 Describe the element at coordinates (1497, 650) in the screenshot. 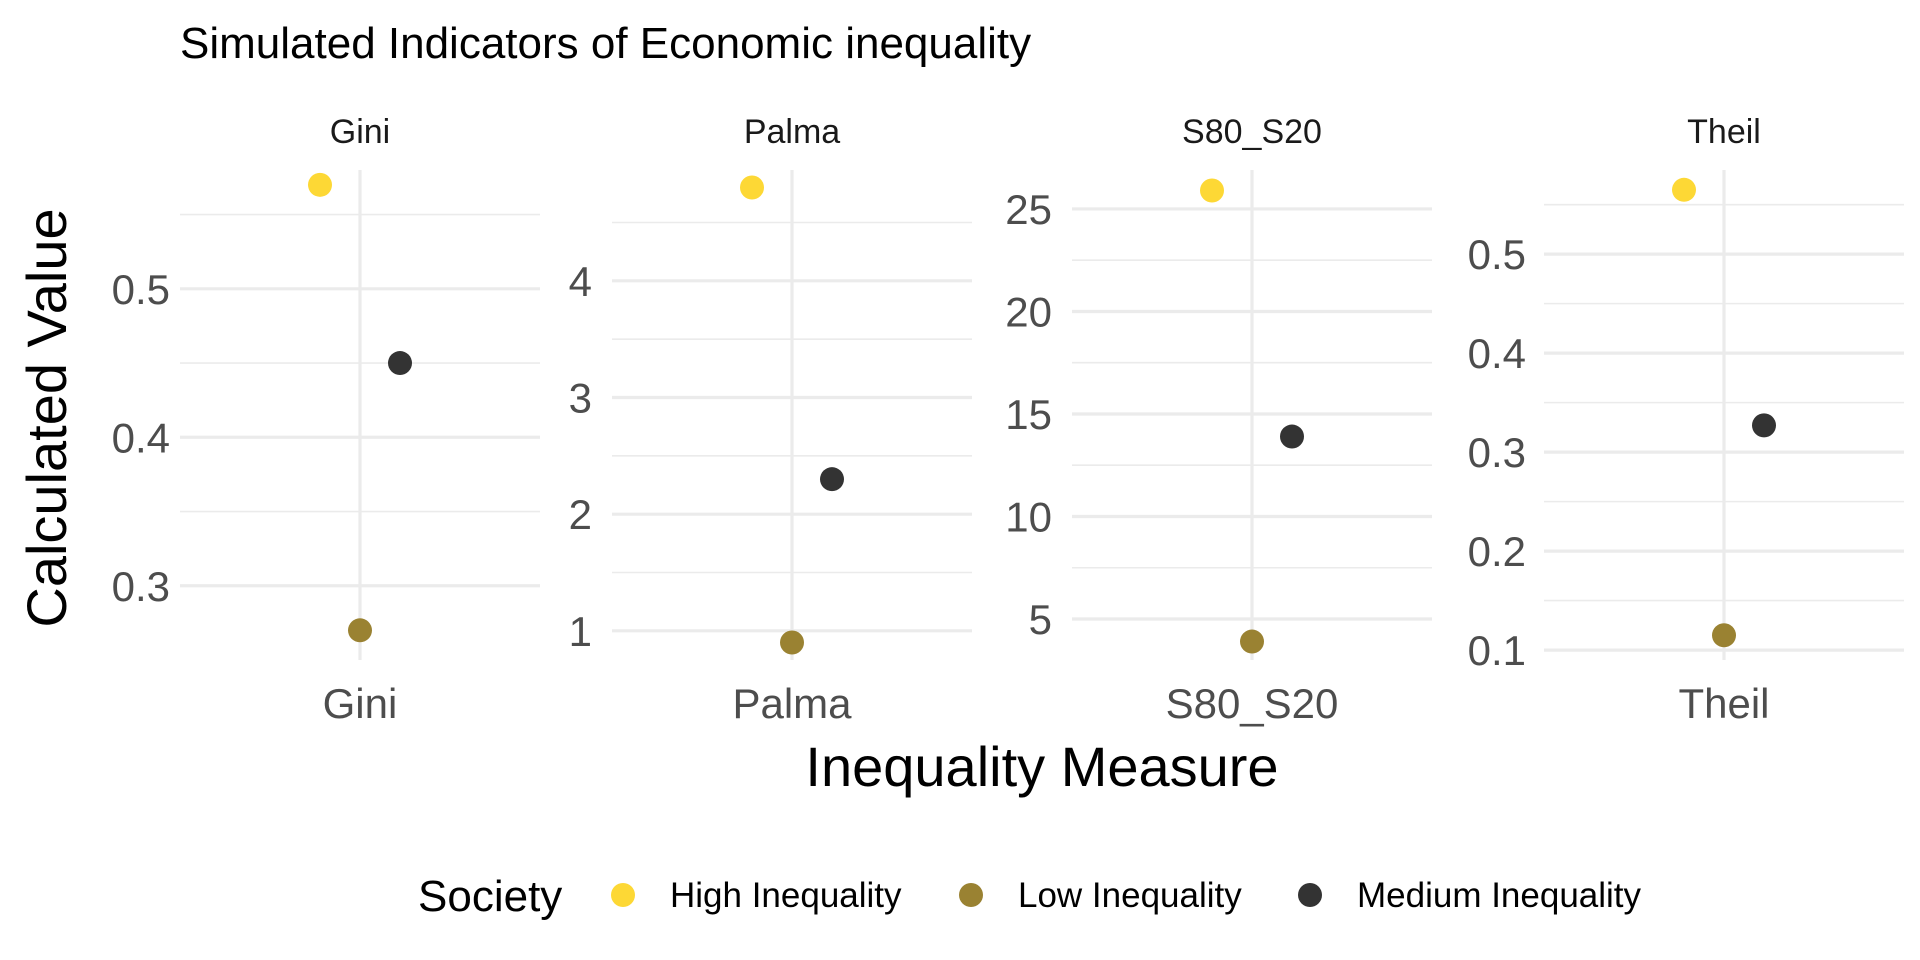

I see `y-tick-label: 0.1` at that location.